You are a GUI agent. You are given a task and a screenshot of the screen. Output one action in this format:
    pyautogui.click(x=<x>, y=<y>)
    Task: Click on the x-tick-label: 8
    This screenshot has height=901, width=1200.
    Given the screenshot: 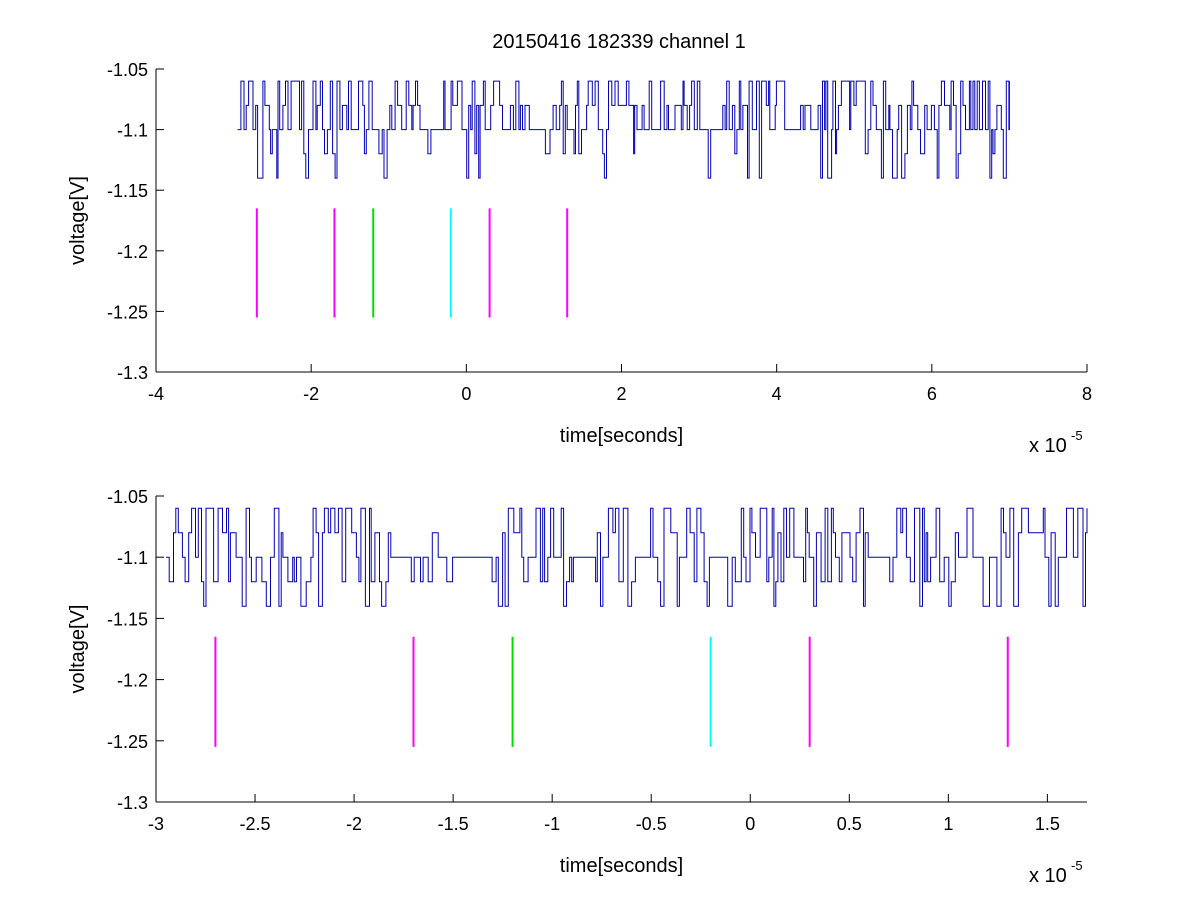 What is the action you would take?
    pyautogui.click(x=1087, y=394)
    